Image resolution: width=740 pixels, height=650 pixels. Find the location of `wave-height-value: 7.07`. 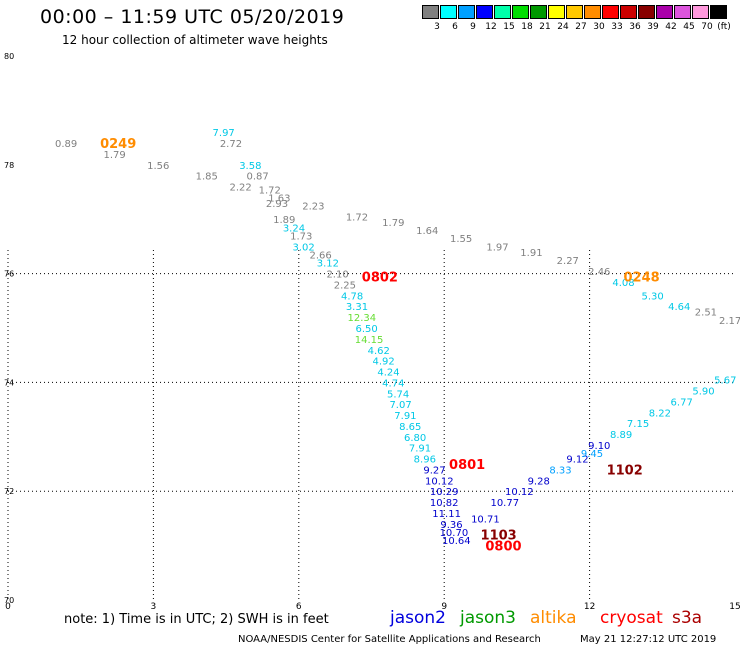

wave-height-value: 7.07 is located at coordinates (400, 405).